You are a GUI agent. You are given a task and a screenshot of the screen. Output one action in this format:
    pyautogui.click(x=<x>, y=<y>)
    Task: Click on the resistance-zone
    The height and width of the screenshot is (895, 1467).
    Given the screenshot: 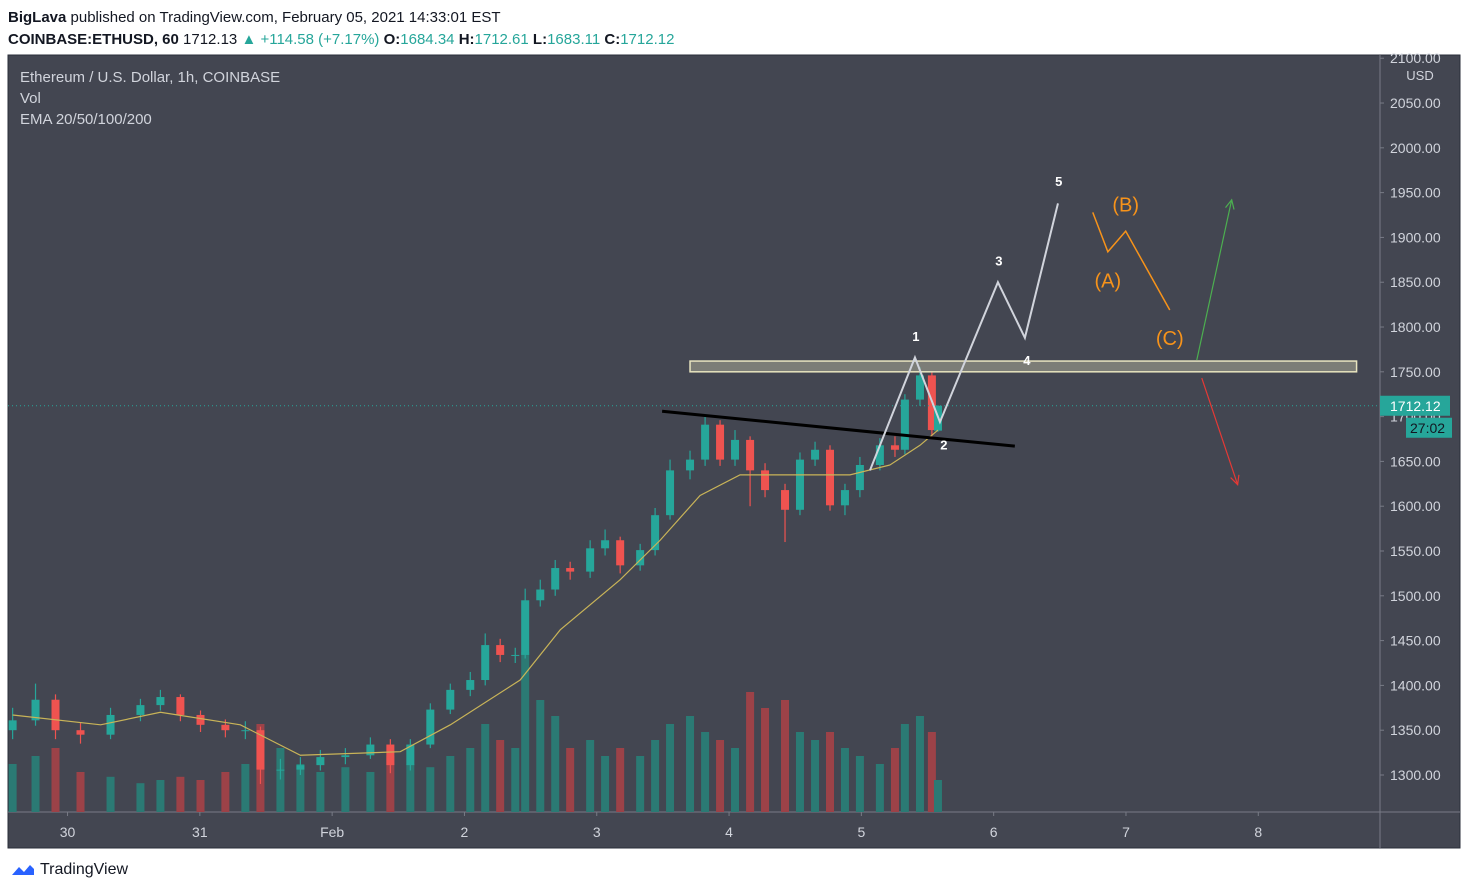 What is the action you would take?
    pyautogui.click(x=1023, y=366)
    